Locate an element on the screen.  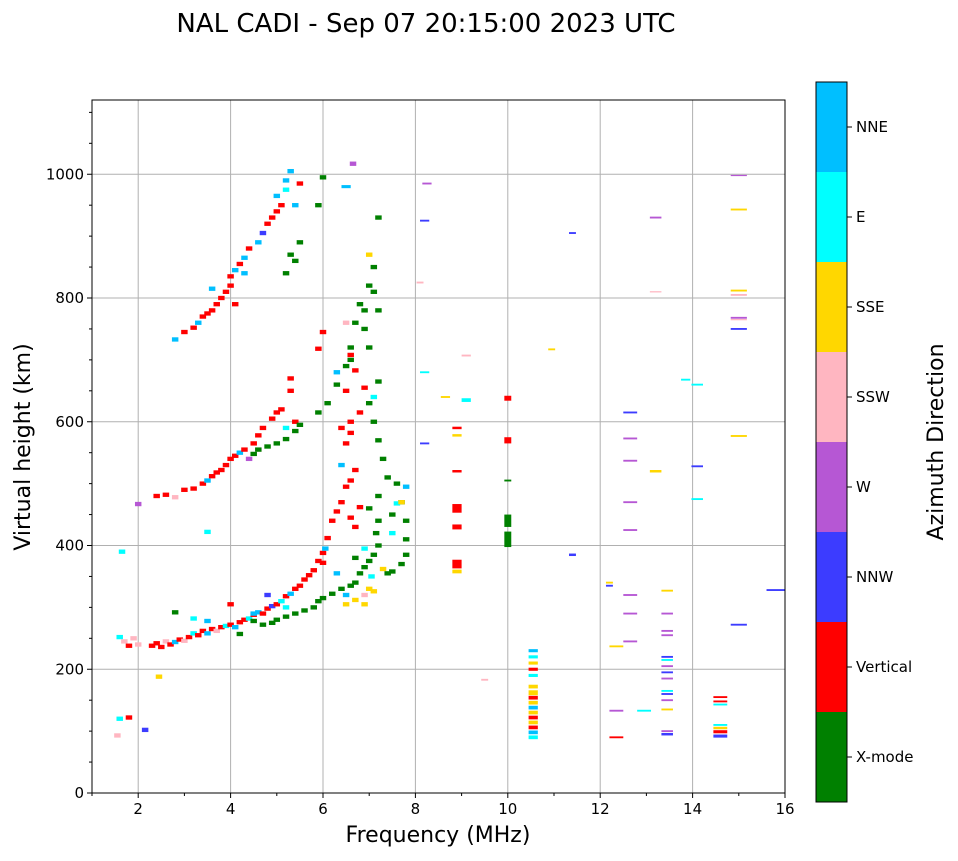
colorbar-label-nne: NNE is located at coordinates (872, 127).